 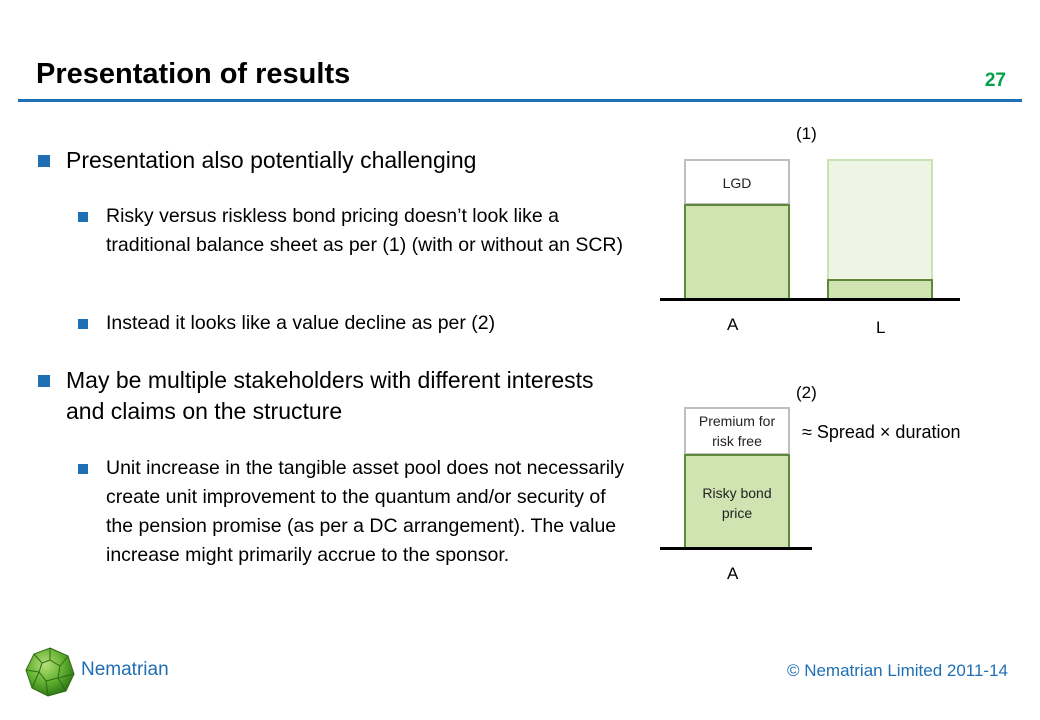 I want to click on nematrian-logo-icon, so click(x=50, y=672).